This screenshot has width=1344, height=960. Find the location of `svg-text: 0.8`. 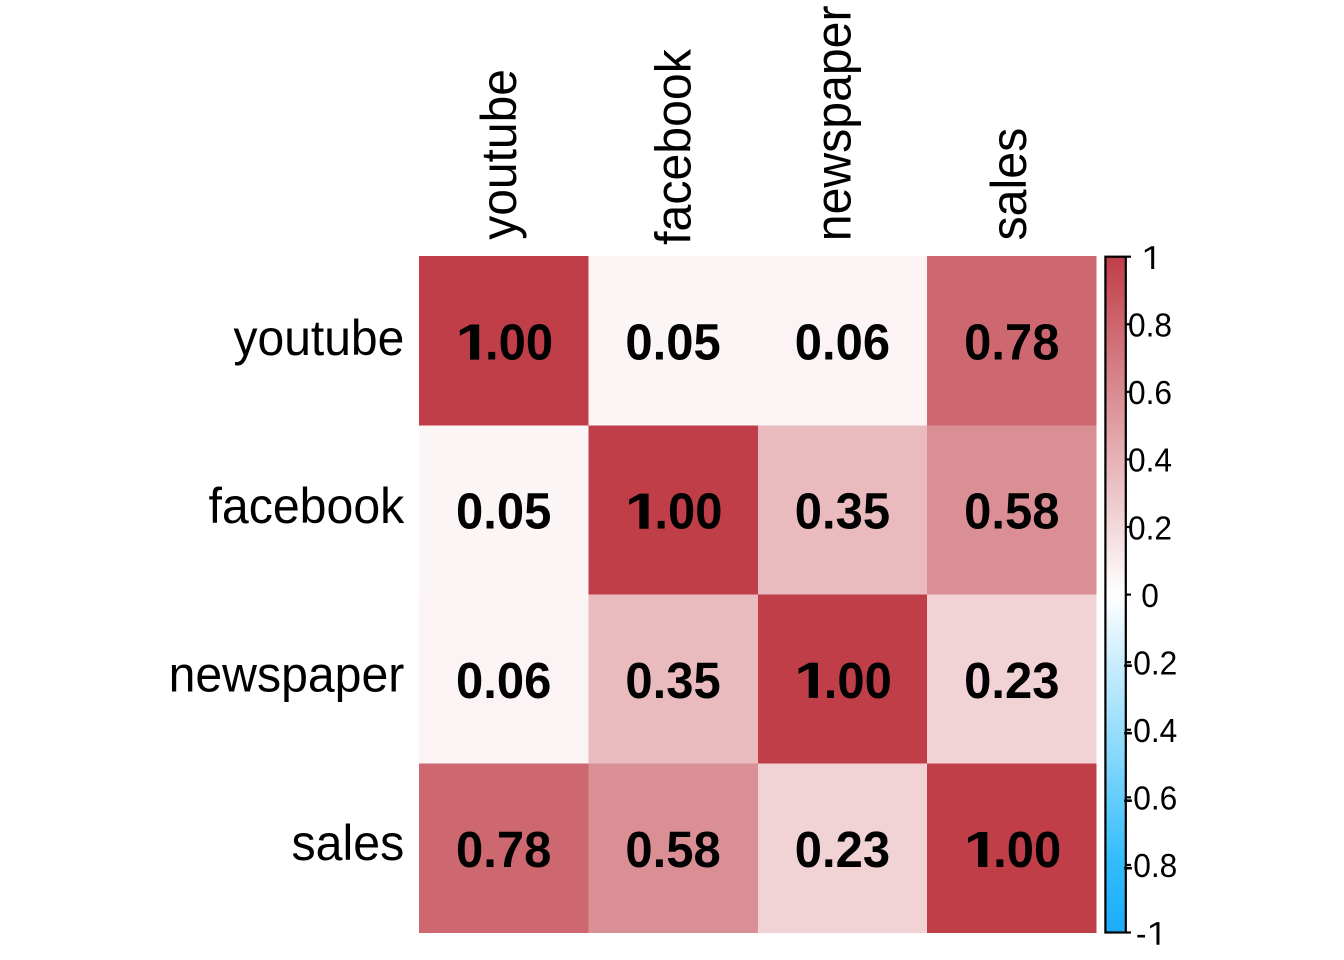

svg-text: 0.8 is located at coordinates (1150, 325).